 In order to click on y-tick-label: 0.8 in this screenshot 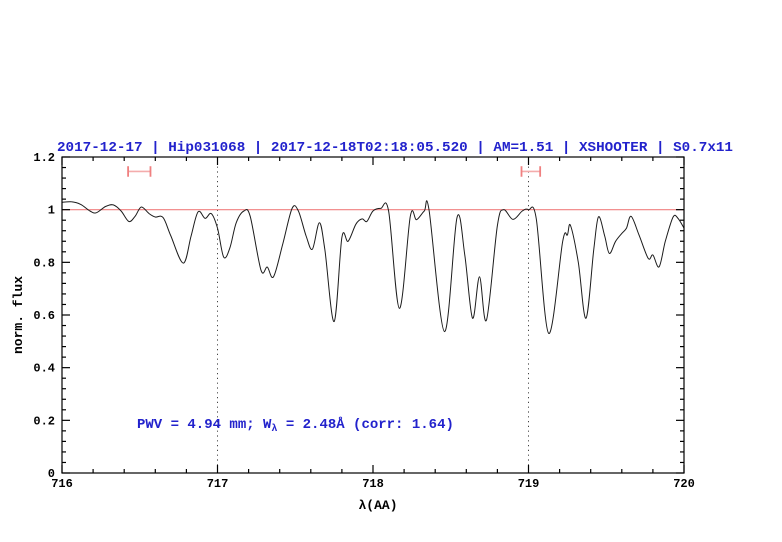, I will do `click(44, 263)`.